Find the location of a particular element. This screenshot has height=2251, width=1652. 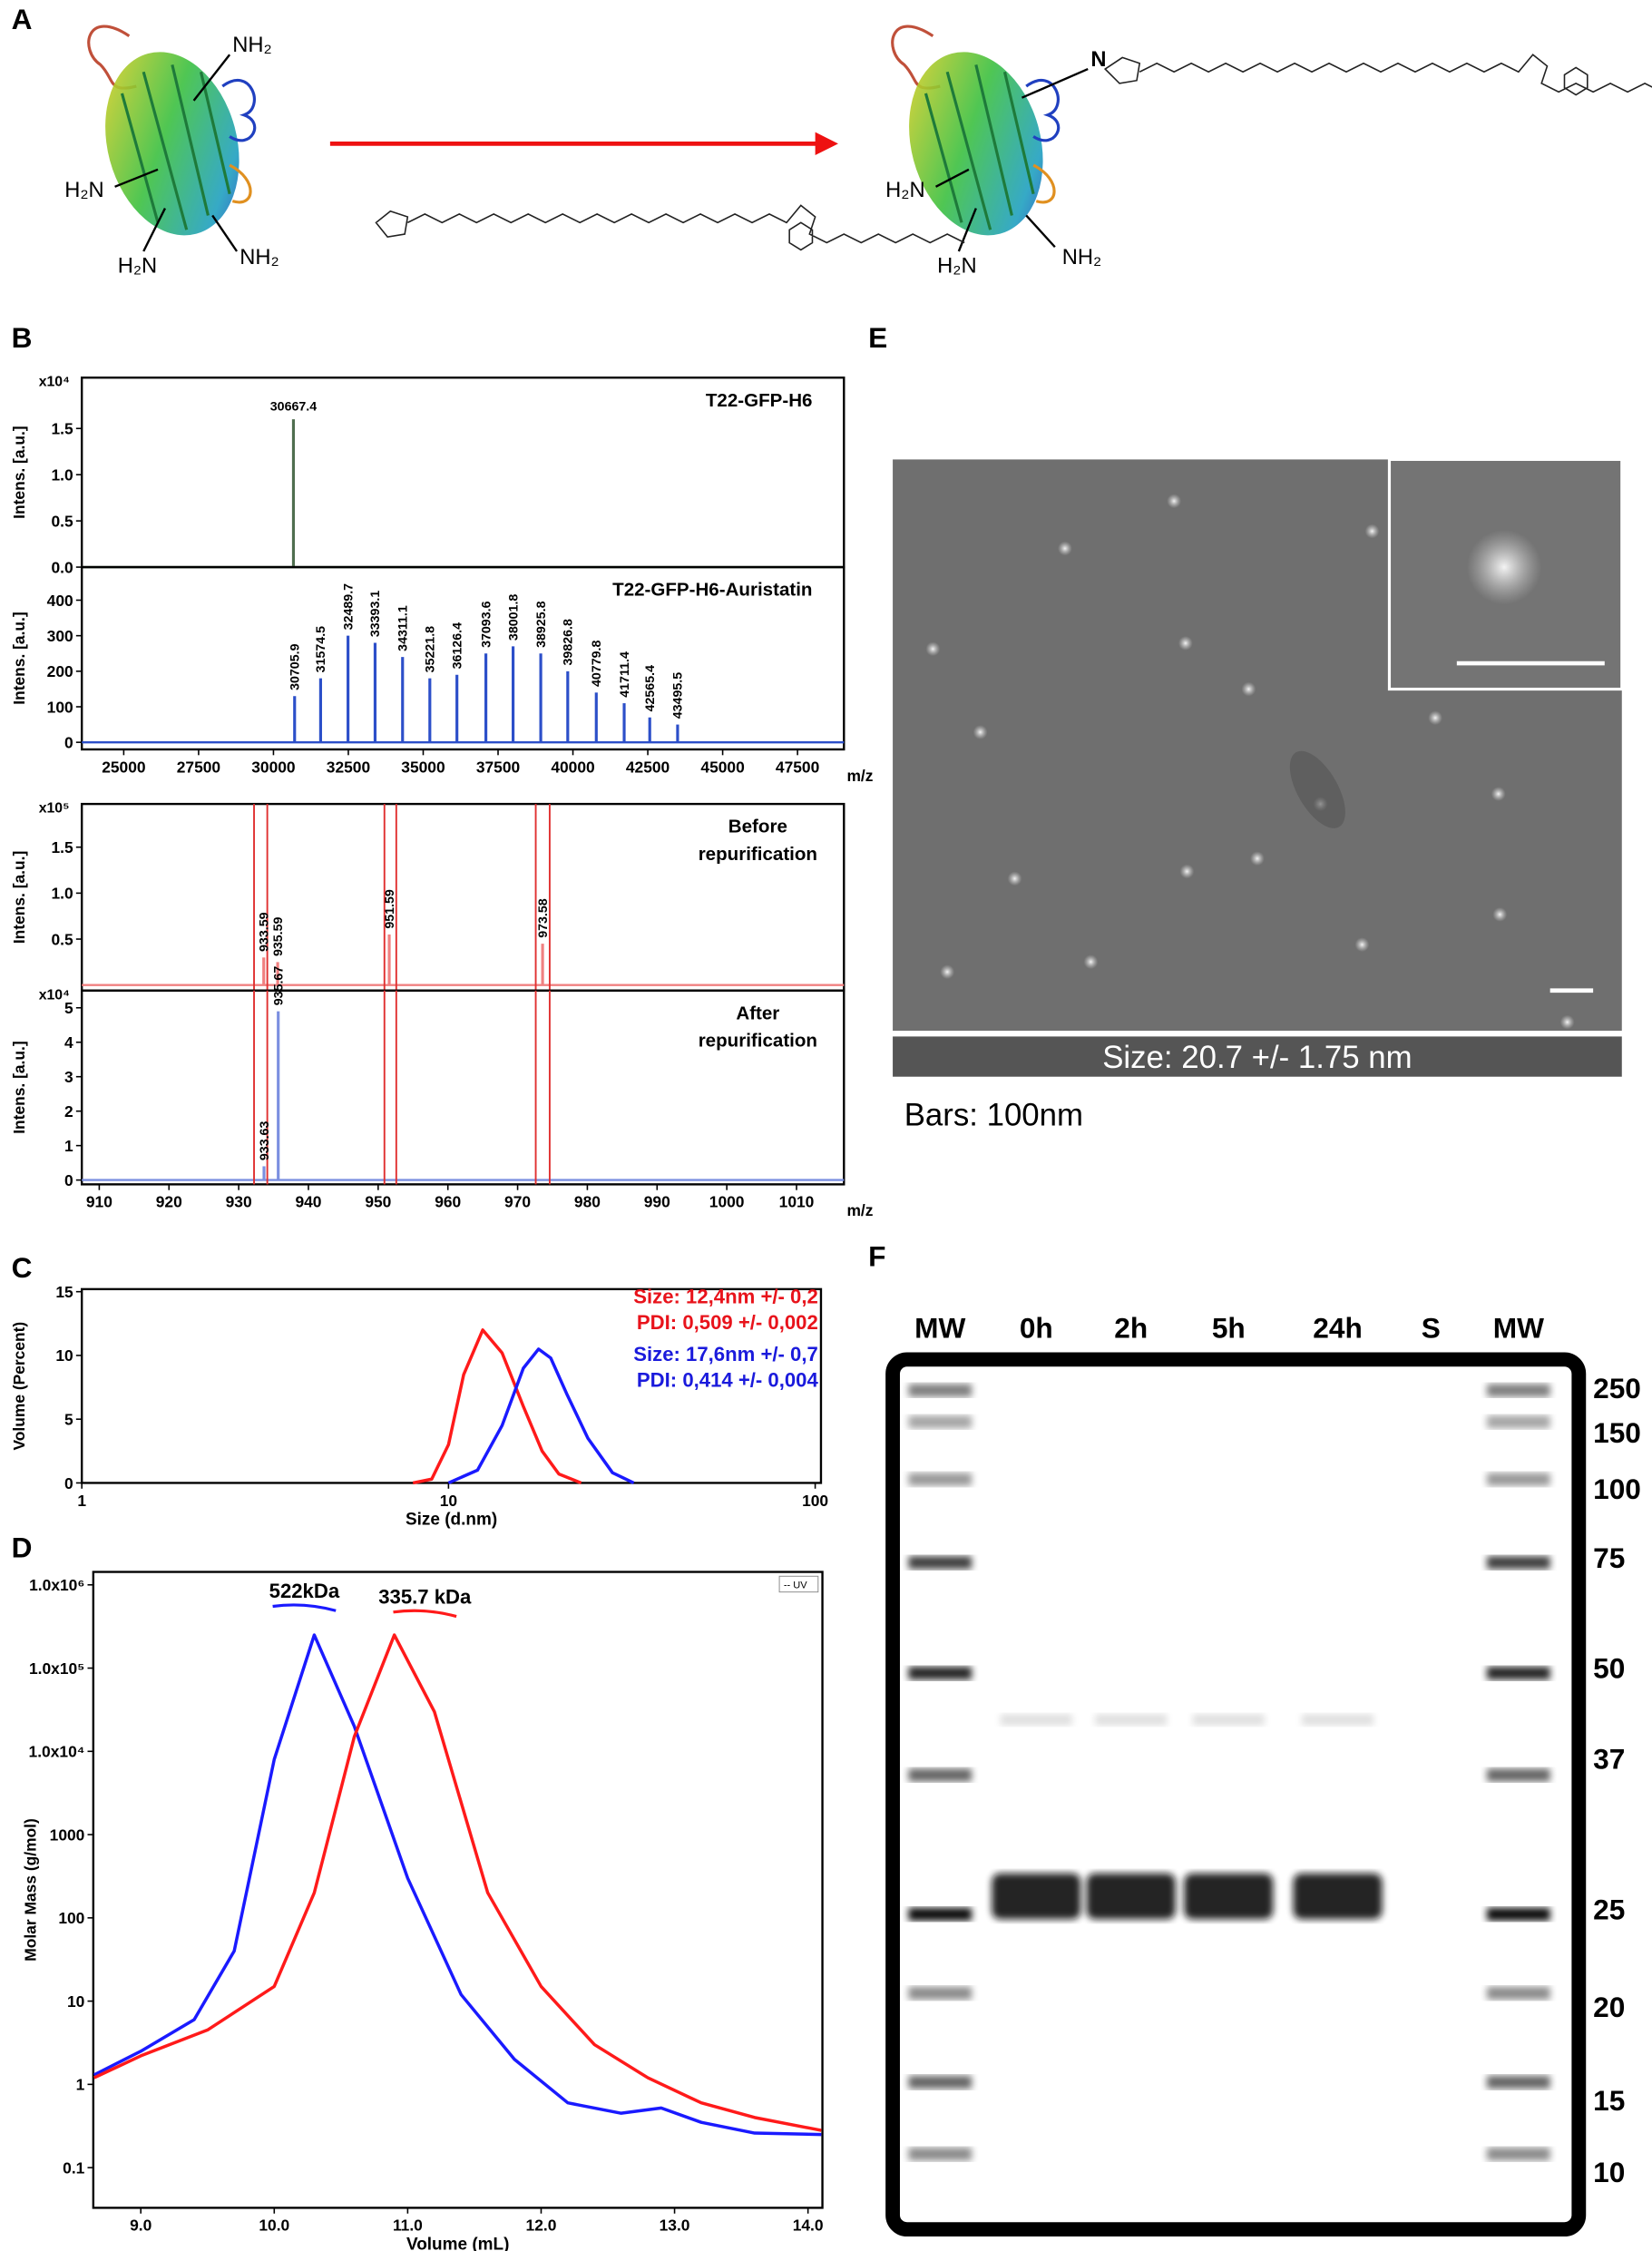

panel-label: D is located at coordinates (22, 1548).